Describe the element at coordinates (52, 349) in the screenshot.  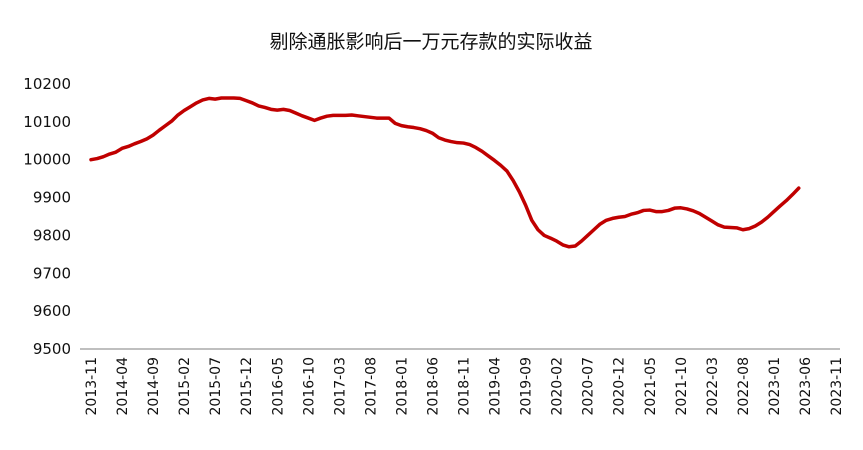
I see `y-tick-label: 9500` at that location.